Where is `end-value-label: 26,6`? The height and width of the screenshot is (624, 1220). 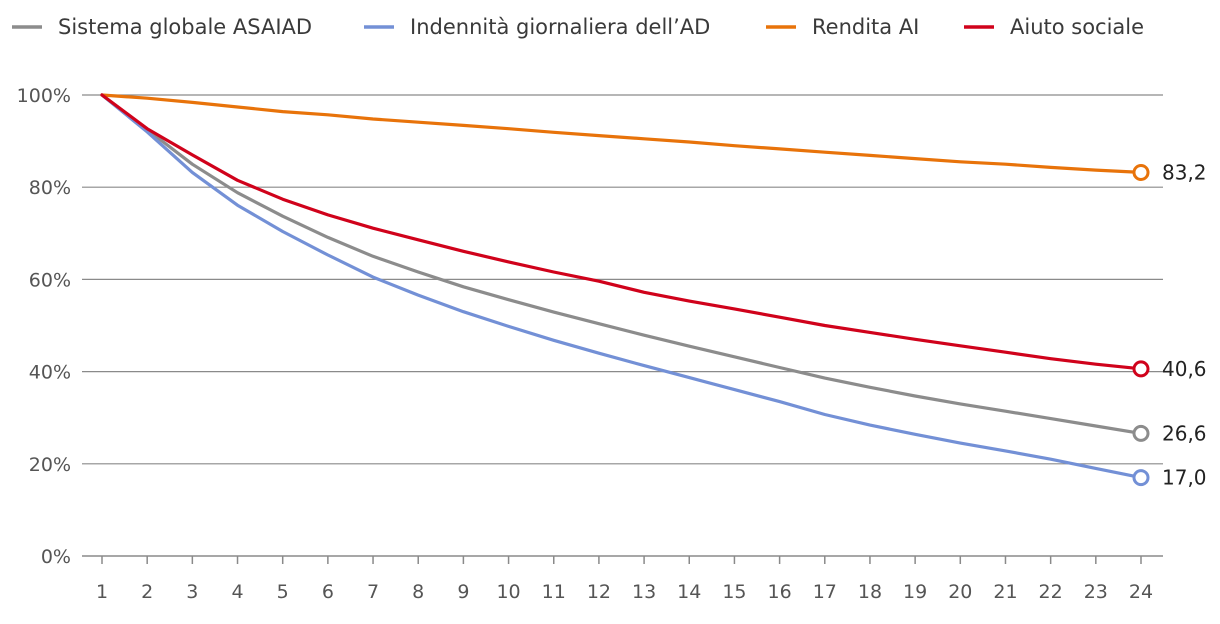
end-value-label: 26,6 is located at coordinates (1184, 433).